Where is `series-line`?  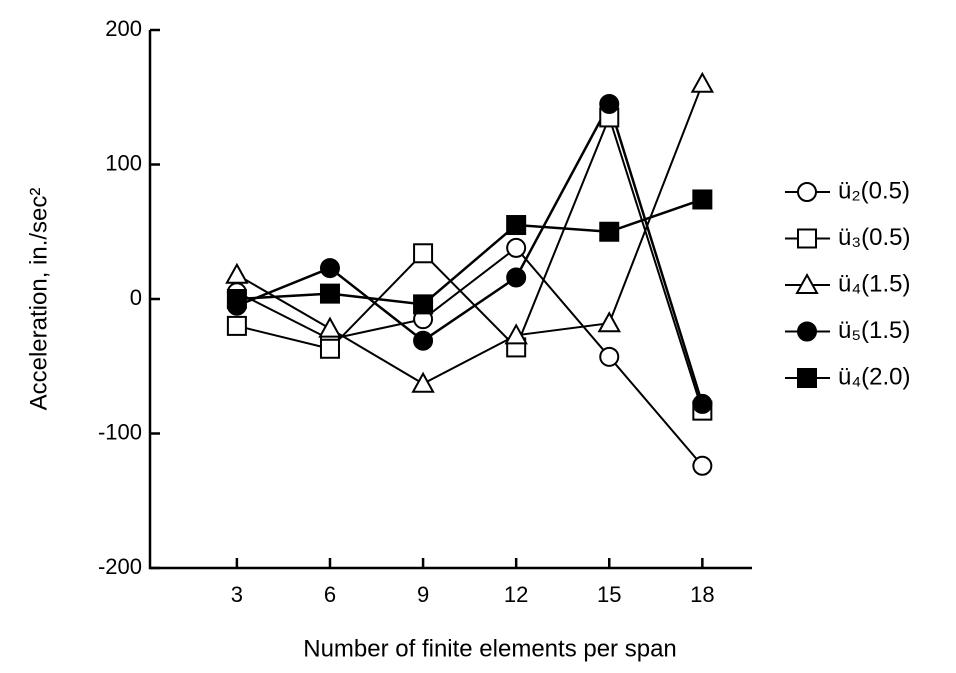
series-line is located at coordinates (469, 252).